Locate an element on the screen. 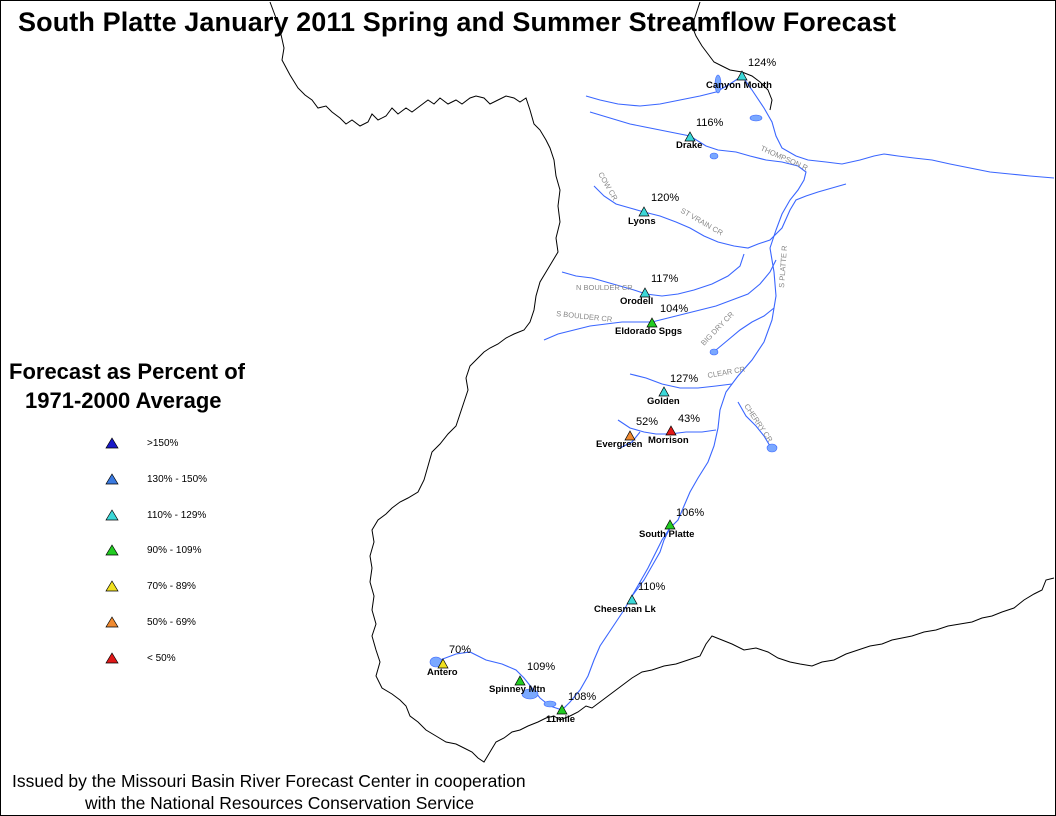  station-name: Canyon Mouth is located at coordinates (739, 85).